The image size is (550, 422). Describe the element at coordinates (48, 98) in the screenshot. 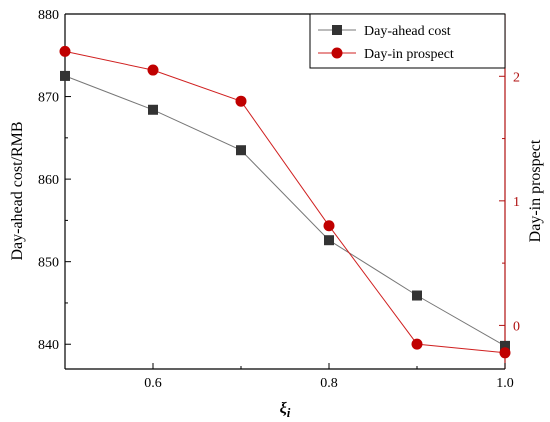

I see `y-tick-label: 870` at that location.